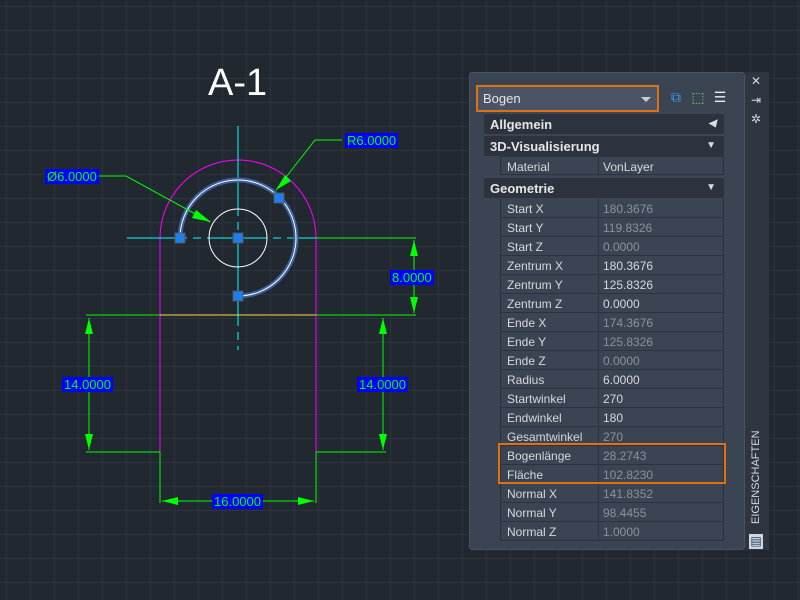 The height and width of the screenshot is (600, 800). What do you see at coordinates (756, 541) in the screenshot?
I see `properties-palette-icon: ▤` at bounding box center [756, 541].